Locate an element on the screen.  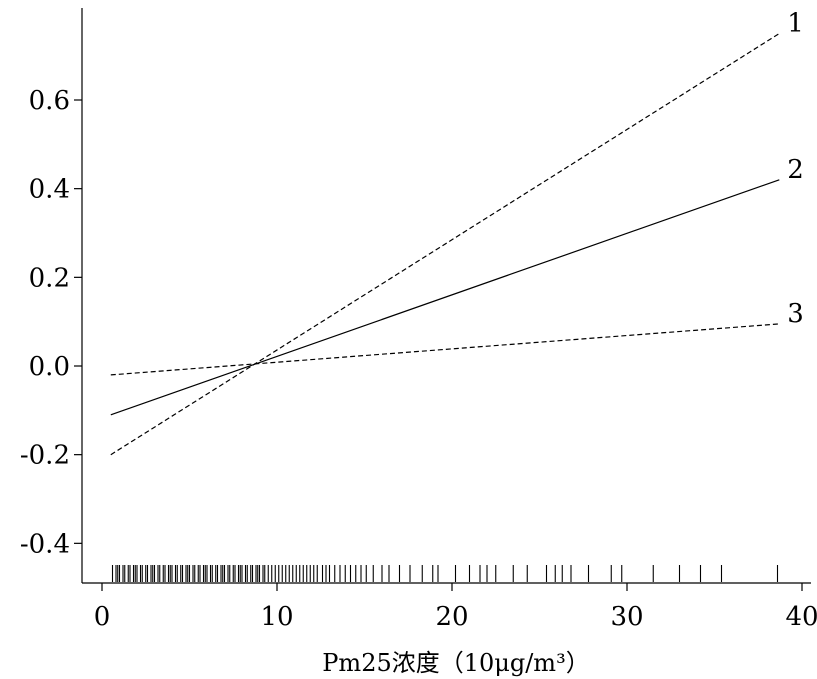
y-ticks: -0.4 -0.2 0.0 0.2 0.4 0.6 is located at coordinates (51, 322).